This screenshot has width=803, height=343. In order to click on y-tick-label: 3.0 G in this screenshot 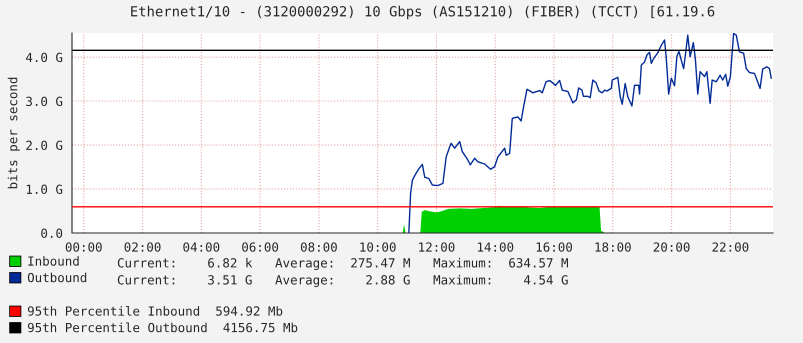, I will do `click(44, 101)`.